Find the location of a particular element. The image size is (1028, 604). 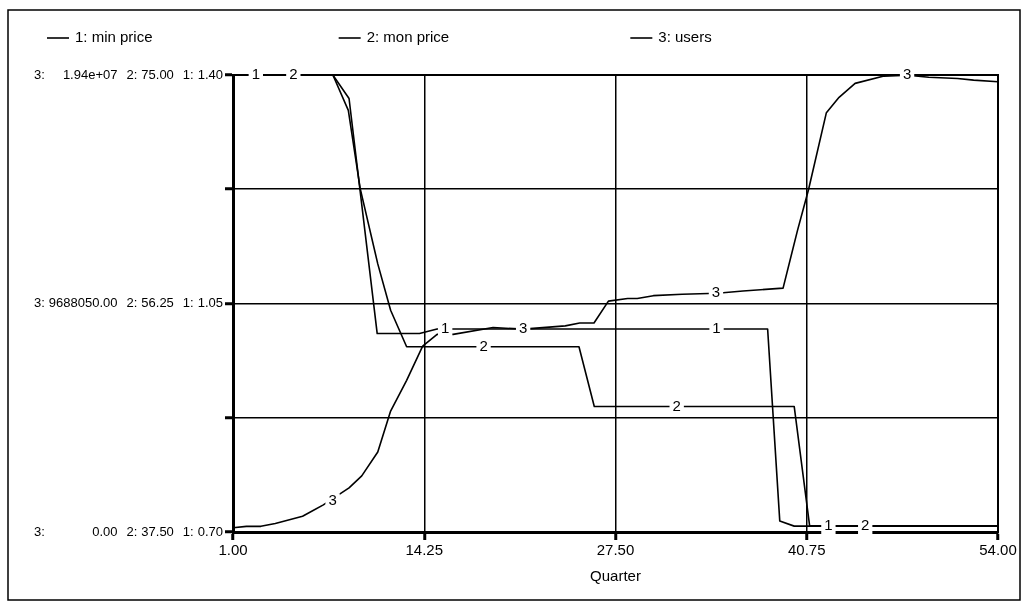

y2-tick-label: 75.00 is located at coordinates (157, 74).